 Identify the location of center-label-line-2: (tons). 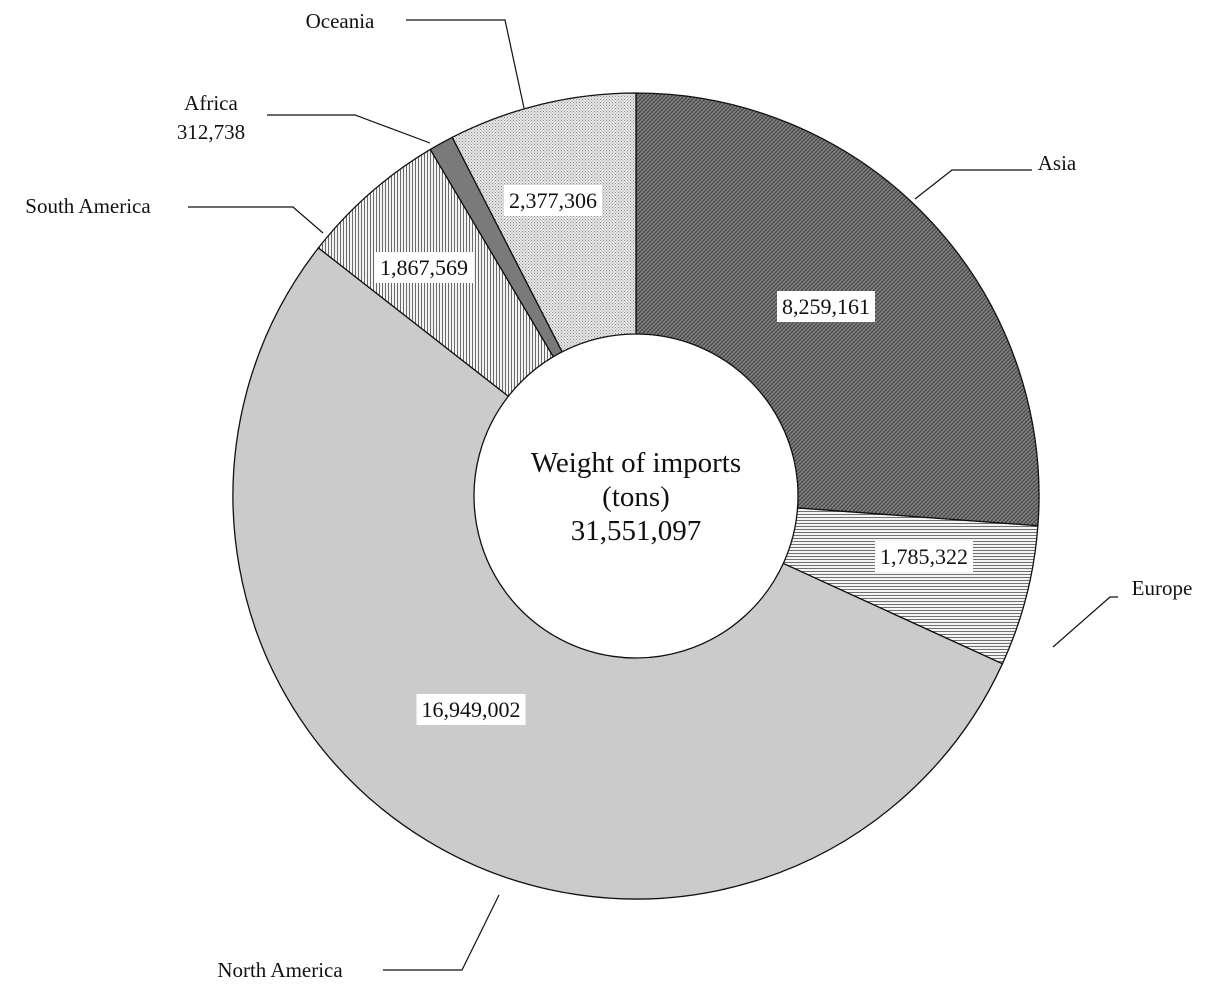
(636, 497).